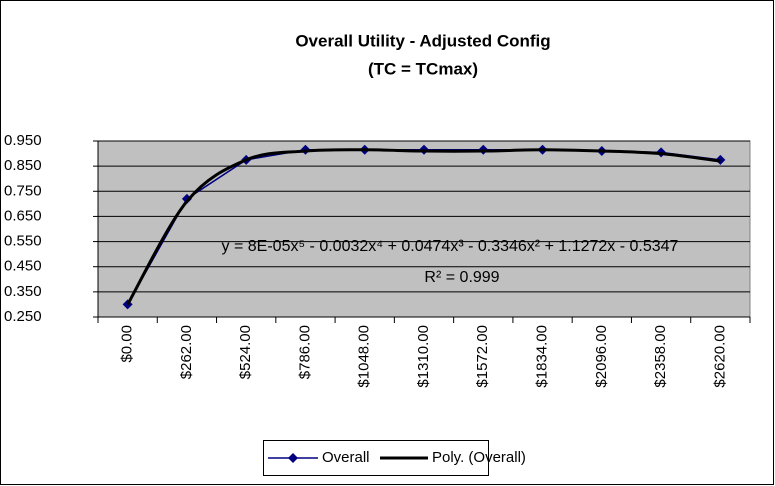  Describe the element at coordinates (23, 316) in the screenshot. I see `y-tick-label: 0.250` at that location.